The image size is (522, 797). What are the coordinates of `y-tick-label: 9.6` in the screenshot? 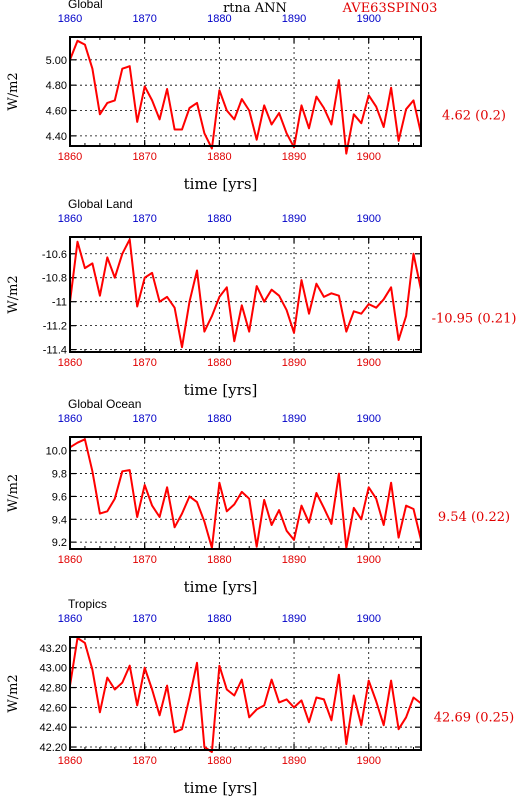 It's located at (59, 497).